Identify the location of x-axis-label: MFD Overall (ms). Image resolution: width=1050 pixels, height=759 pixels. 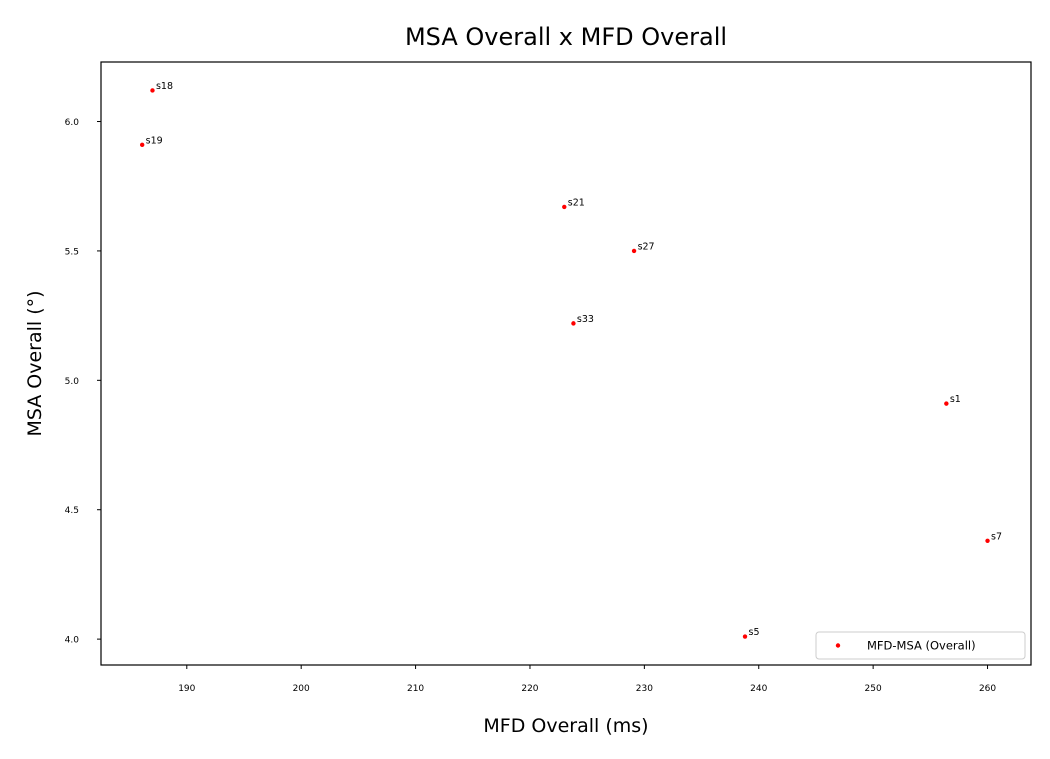
(565, 726).